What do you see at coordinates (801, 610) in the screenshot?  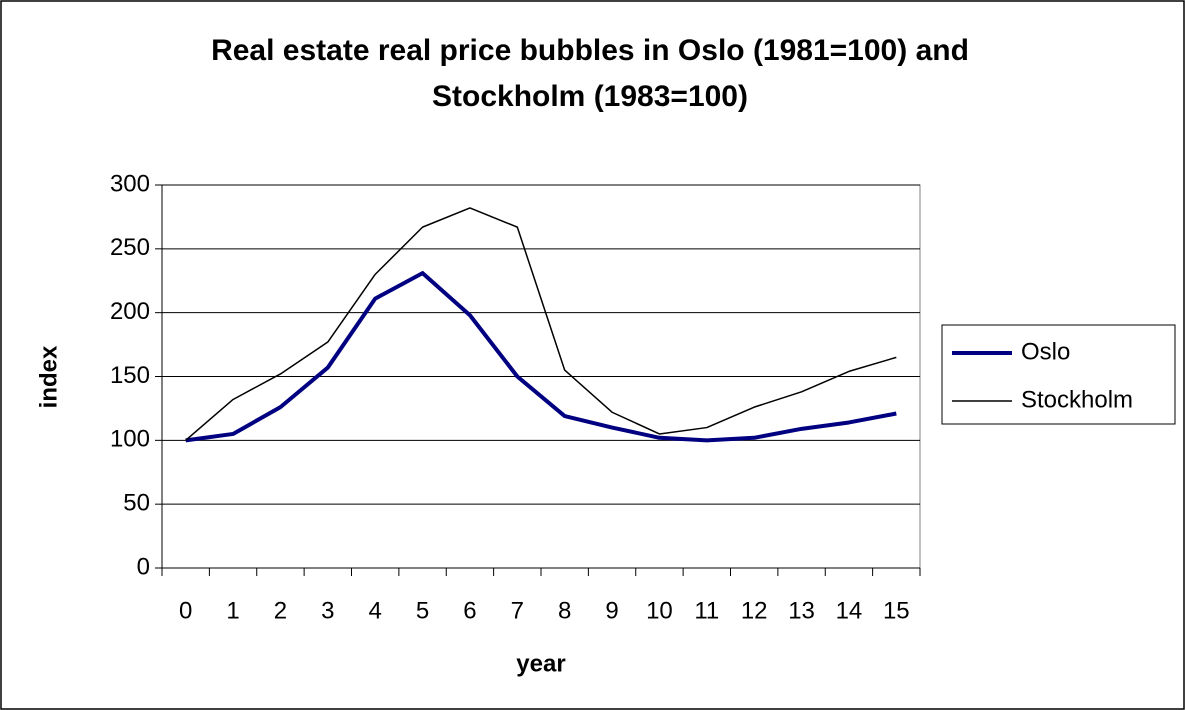 I see `x-tick-label: 13` at bounding box center [801, 610].